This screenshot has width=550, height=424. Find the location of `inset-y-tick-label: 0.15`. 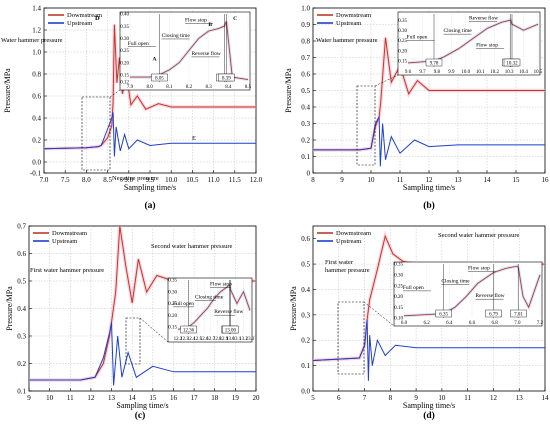

inset-y-tick-label: 0.15 is located at coordinates (402, 62).